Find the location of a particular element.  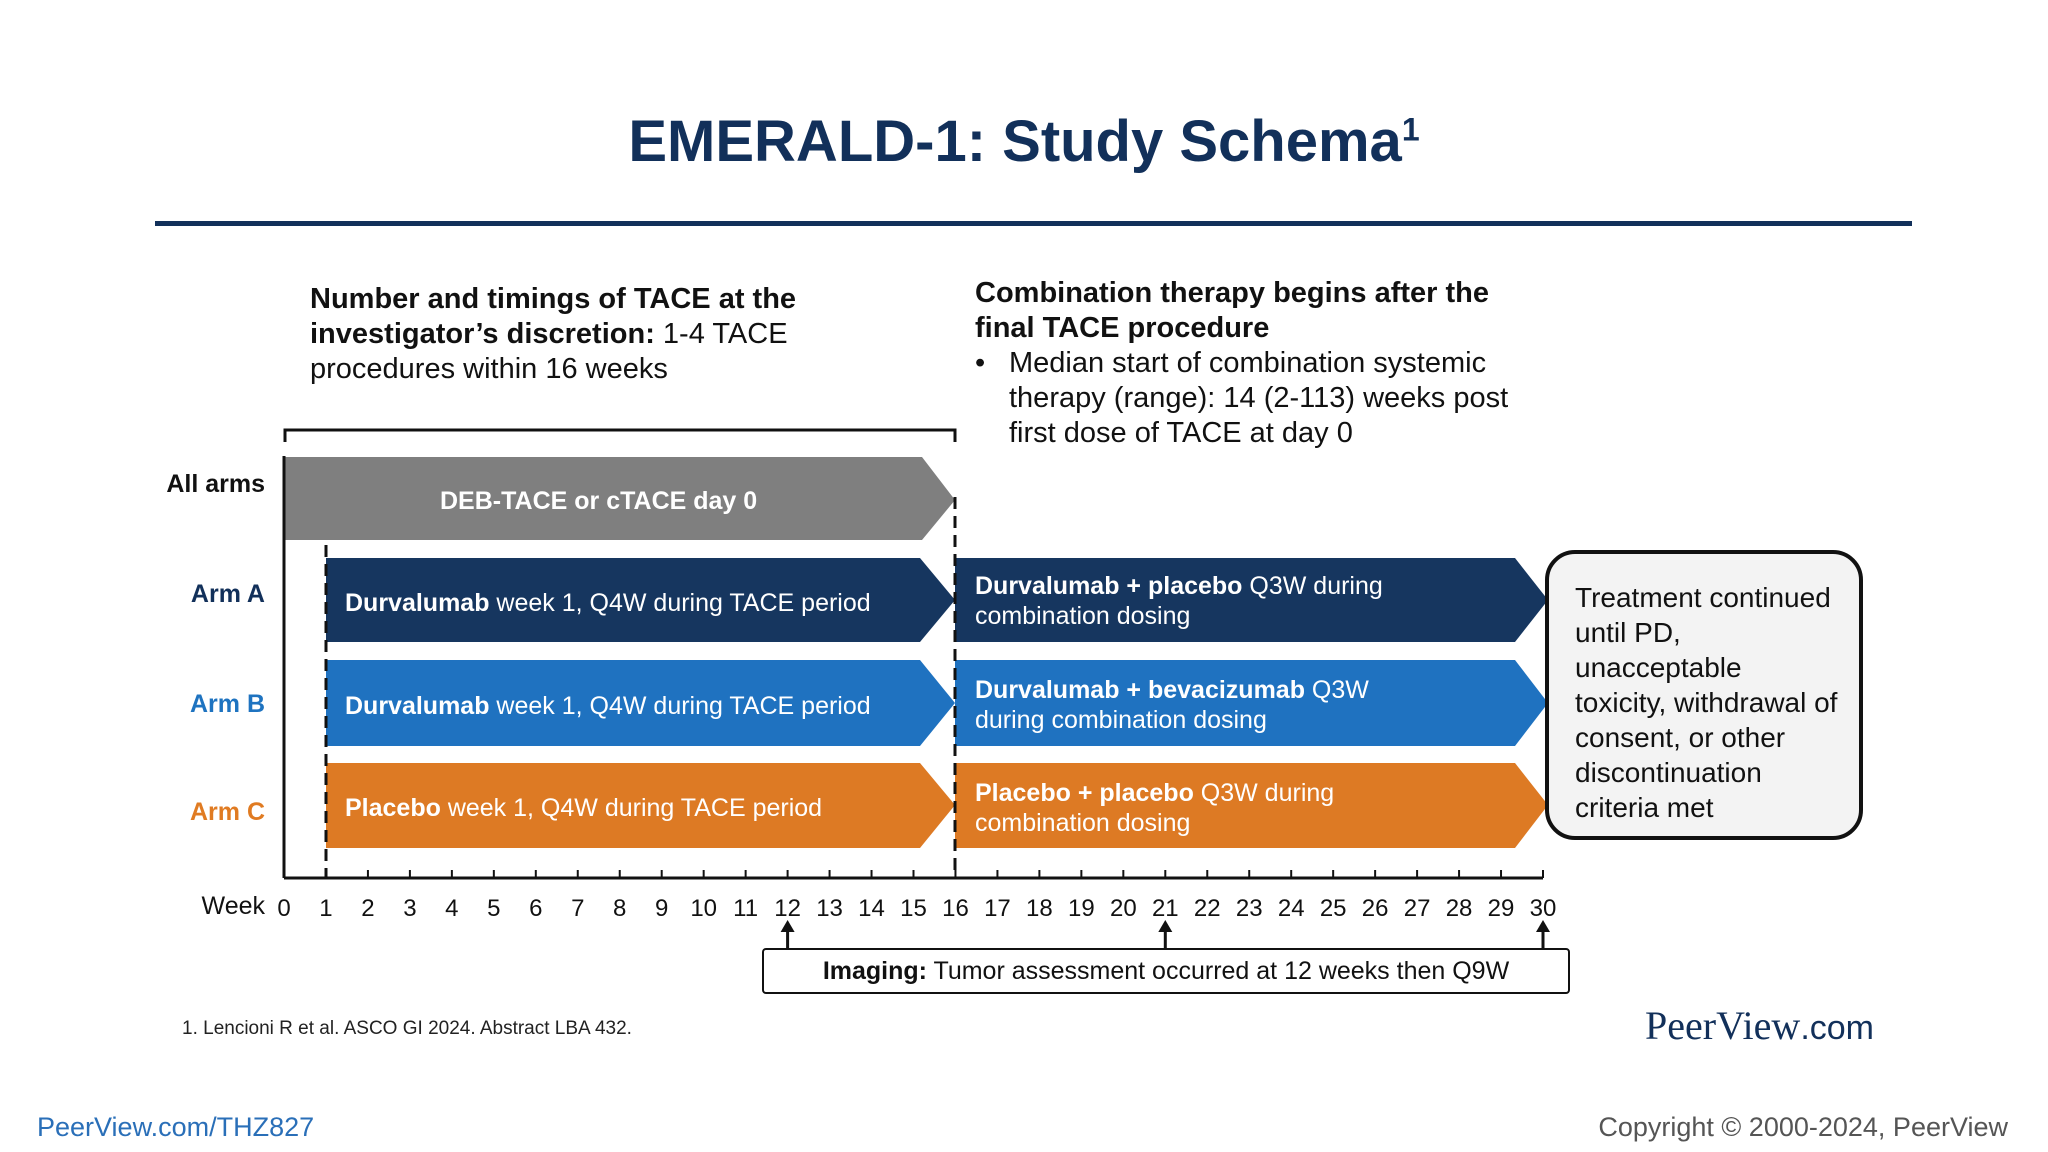

copyright-notice: Copyright © 2000-2024, PeerView is located at coordinates (1803, 1127).